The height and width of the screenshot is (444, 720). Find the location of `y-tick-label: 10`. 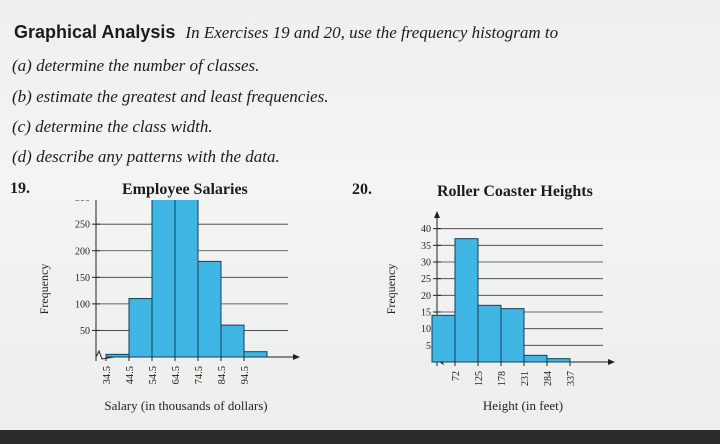

y-tick-label: 10 is located at coordinates (426, 329).